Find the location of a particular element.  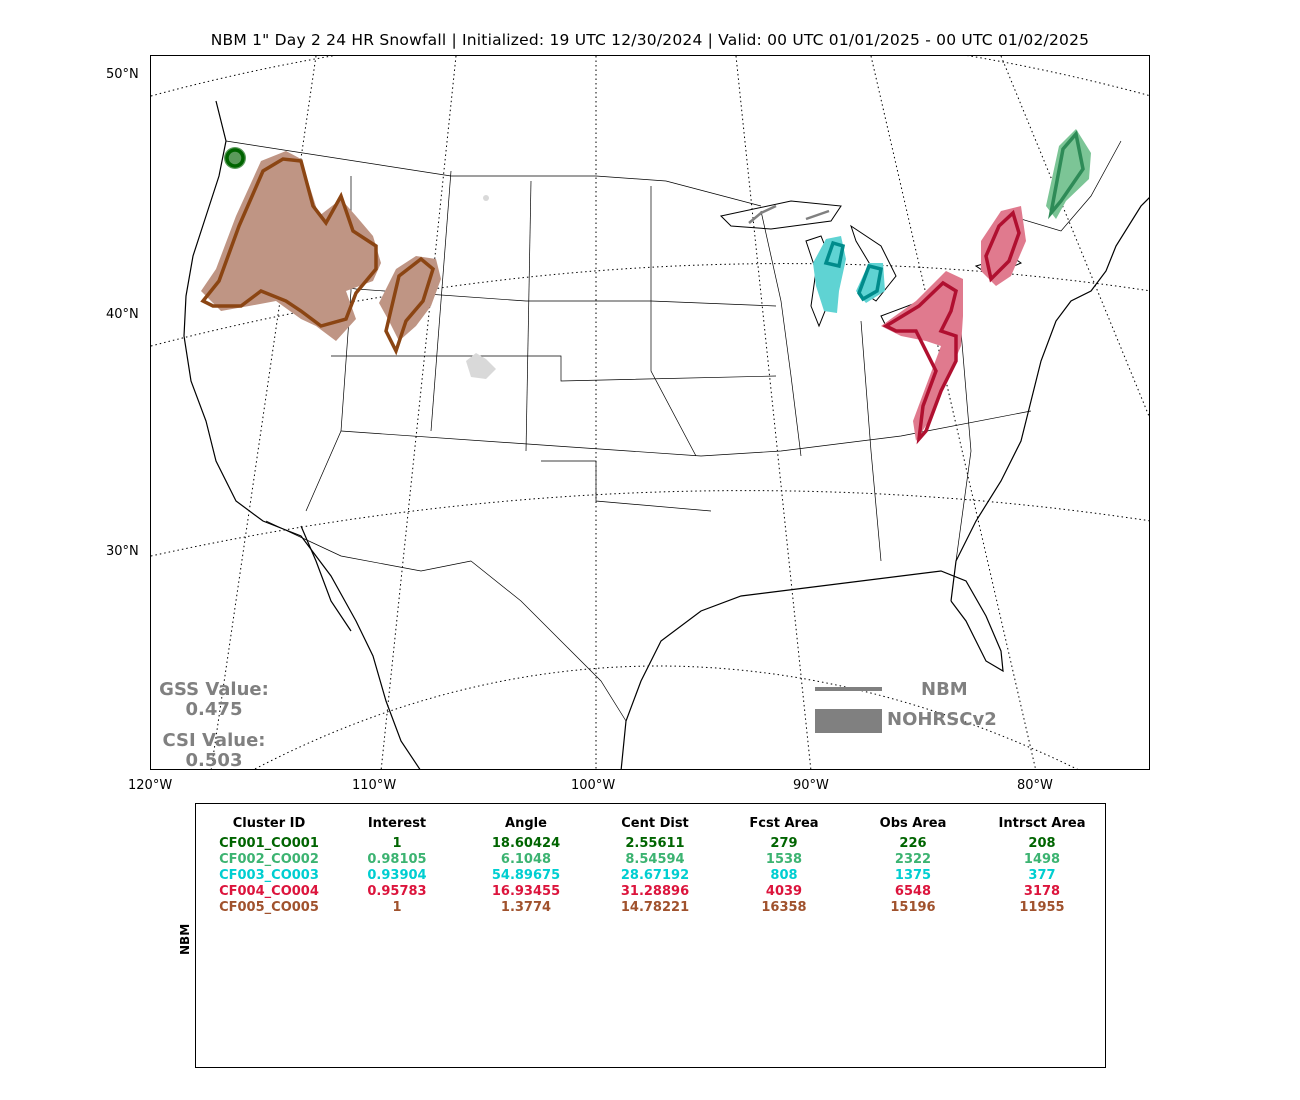

mexico-border-west is located at coordinates (368, 546).